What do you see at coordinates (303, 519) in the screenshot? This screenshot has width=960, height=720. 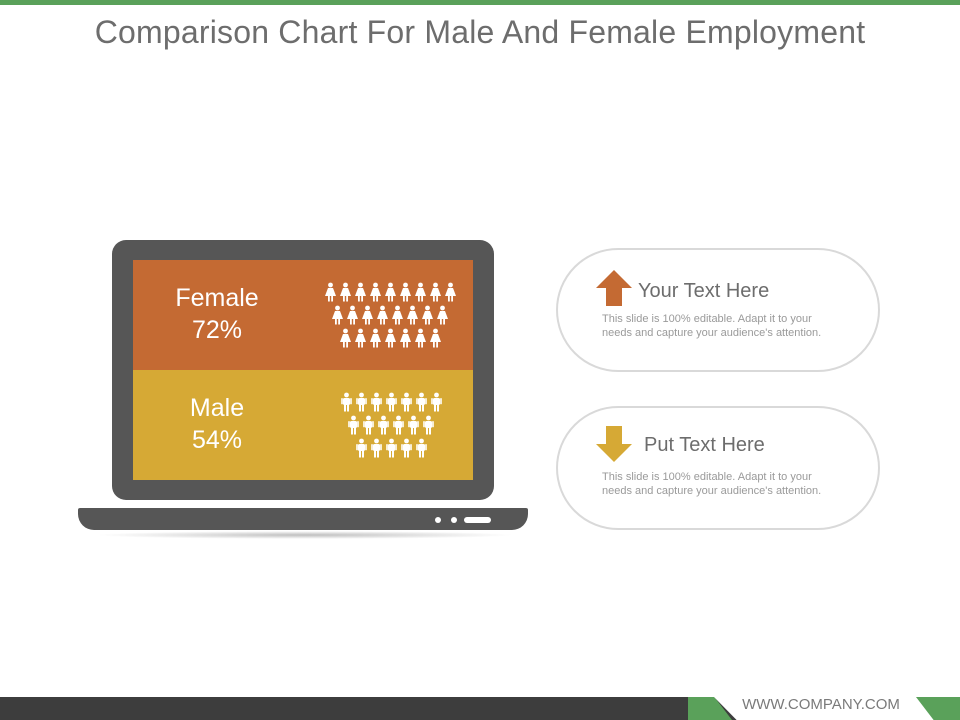 I see `laptop-base` at bounding box center [303, 519].